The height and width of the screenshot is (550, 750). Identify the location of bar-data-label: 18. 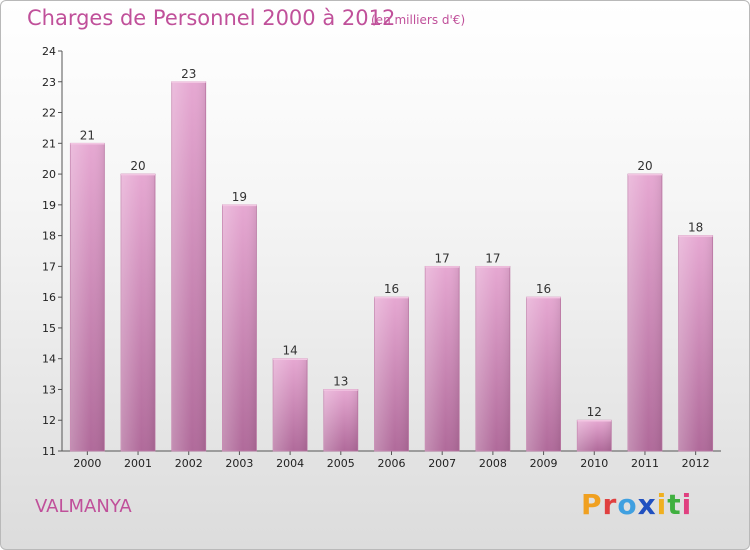
(695, 228).